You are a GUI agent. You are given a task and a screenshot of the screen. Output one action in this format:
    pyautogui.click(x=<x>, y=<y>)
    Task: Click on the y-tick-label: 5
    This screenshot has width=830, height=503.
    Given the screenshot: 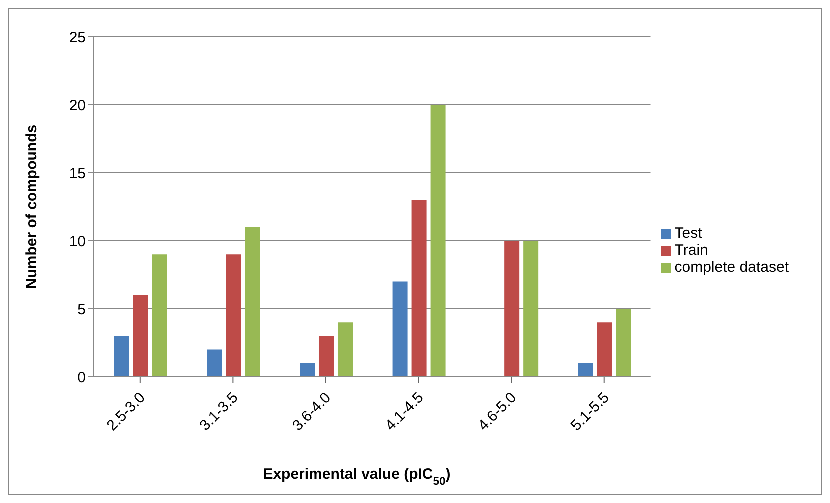 What is the action you would take?
    pyautogui.click(x=82, y=309)
    